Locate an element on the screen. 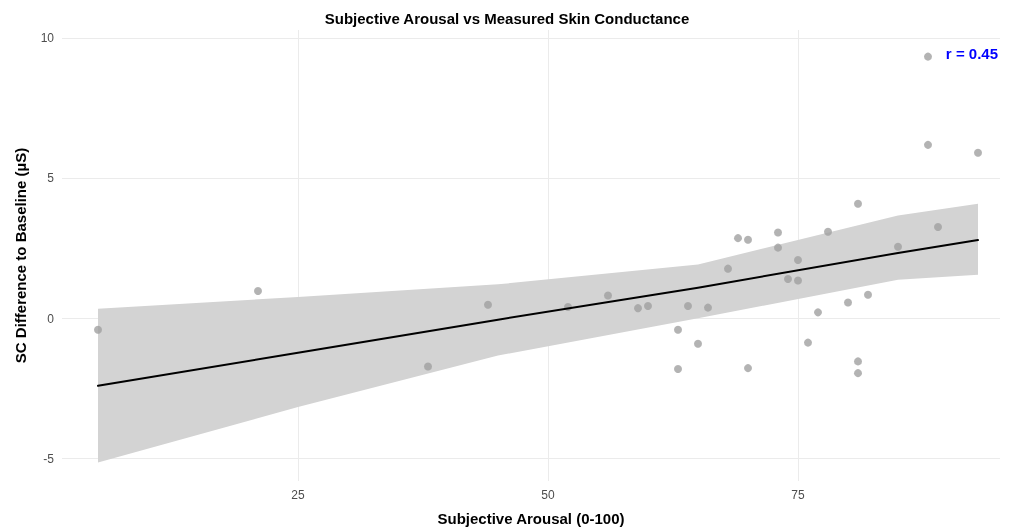 This screenshot has width=1014, height=531. annotation: r = 0.45 is located at coordinates (972, 53).